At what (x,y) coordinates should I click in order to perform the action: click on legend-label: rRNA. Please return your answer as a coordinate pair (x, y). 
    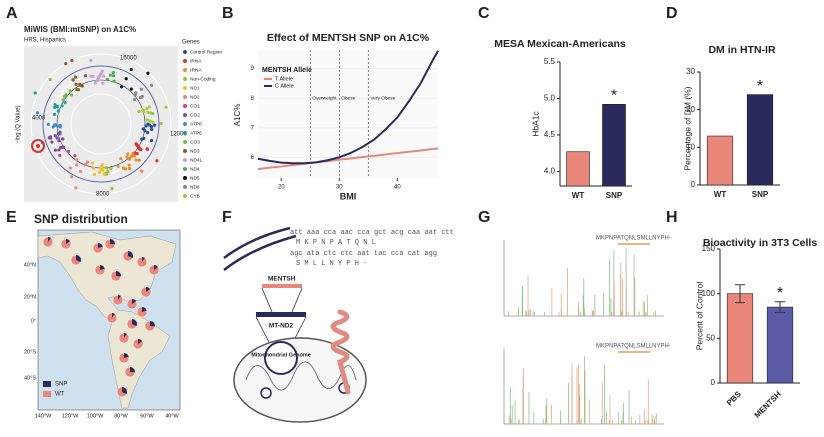
    Looking at the image, I should click on (196, 70).